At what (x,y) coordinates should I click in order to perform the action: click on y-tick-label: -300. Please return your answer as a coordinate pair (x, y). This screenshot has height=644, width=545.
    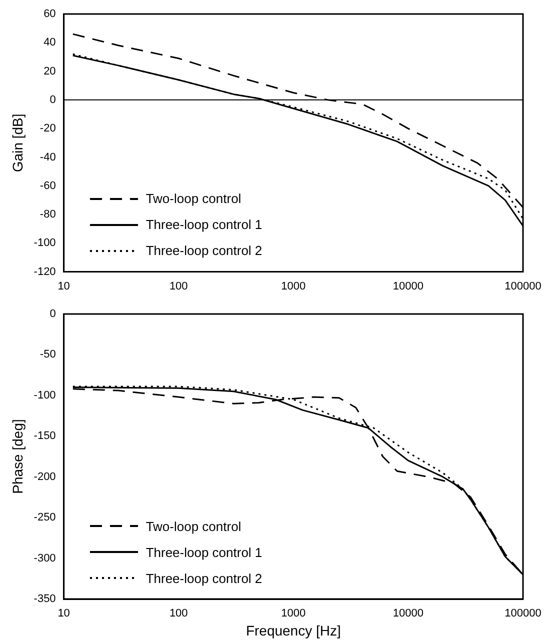
    Looking at the image, I should click on (45, 558).